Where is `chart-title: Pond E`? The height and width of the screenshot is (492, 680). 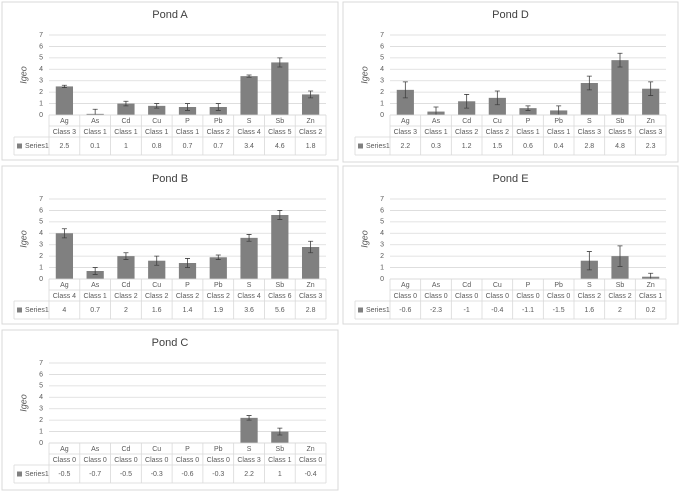 chart-title: Pond E is located at coordinates (510, 179).